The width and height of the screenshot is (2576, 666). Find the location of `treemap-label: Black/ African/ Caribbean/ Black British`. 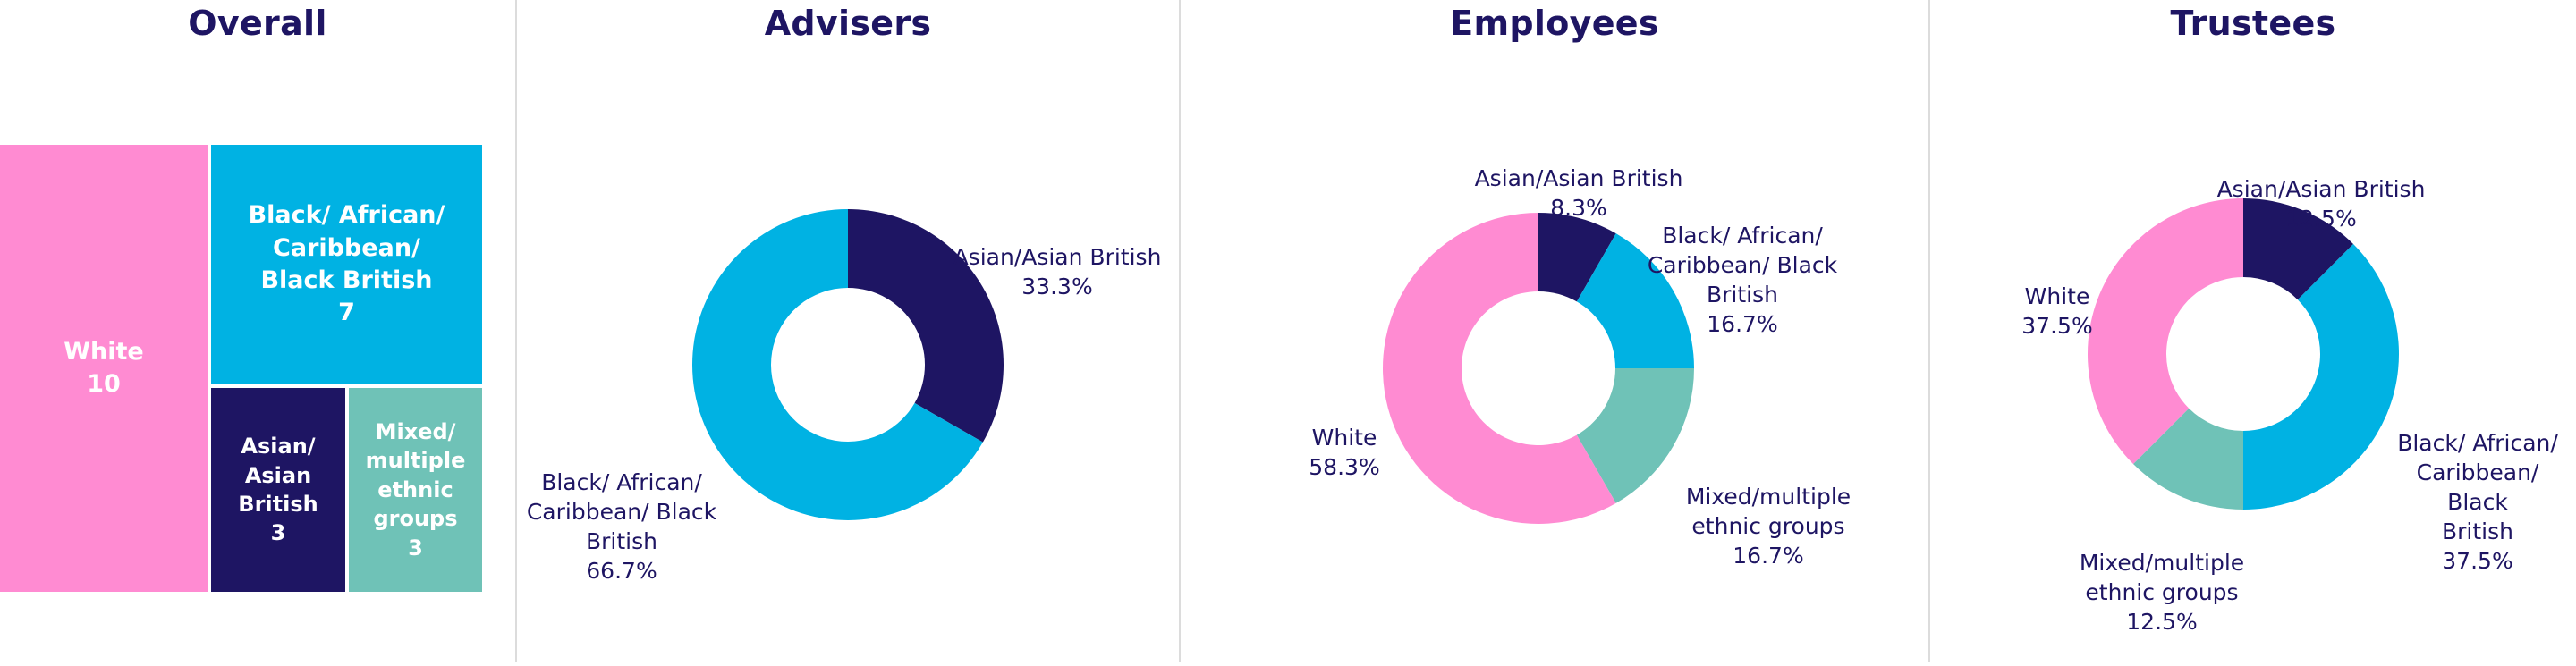

treemap-label: Black/ African/ Caribbean/ Black British is located at coordinates (346, 248).